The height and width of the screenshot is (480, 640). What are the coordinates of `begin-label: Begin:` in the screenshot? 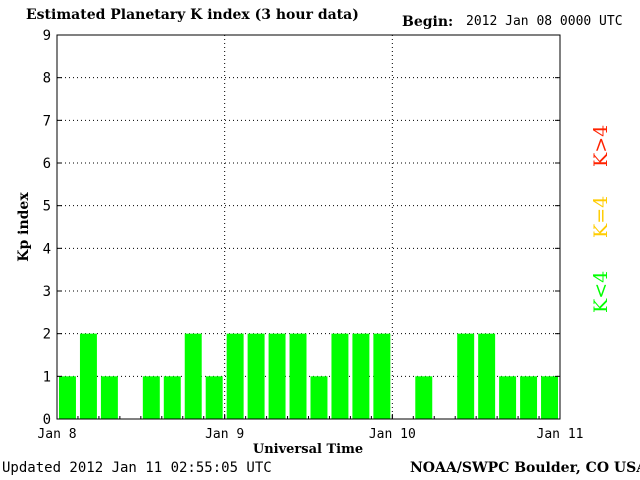 It's located at (428, 22).